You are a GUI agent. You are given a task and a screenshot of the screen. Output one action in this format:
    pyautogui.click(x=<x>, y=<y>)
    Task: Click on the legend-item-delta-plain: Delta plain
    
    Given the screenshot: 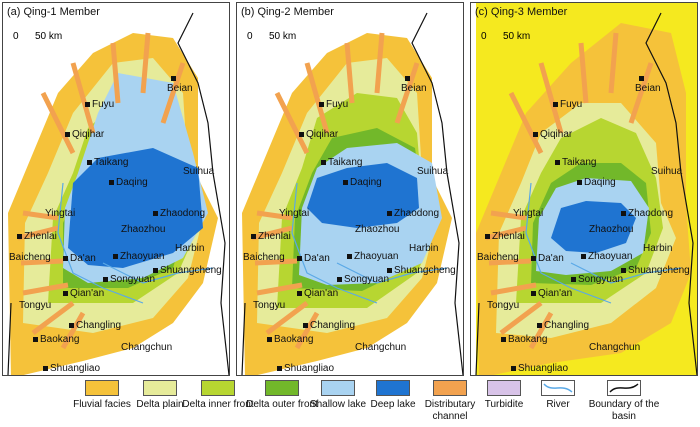 What is the action you would take?
    pyautogui.click(x=160, y=395)
    